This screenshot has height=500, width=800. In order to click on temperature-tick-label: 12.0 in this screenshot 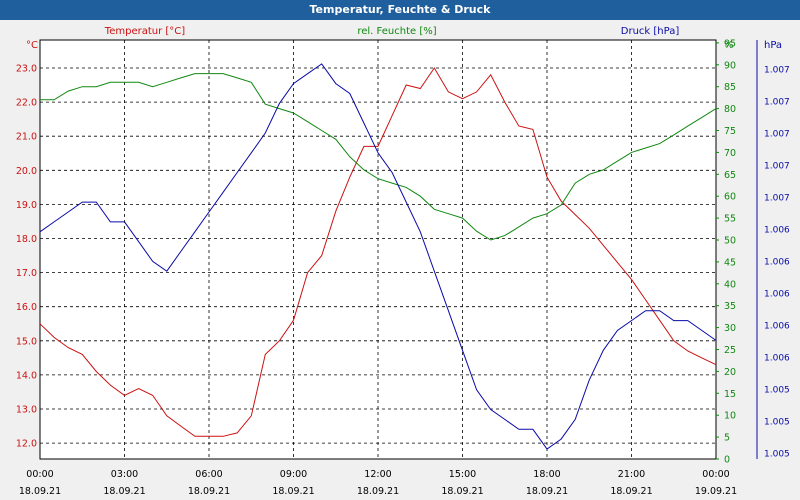, I will do `click(26, 444)`.